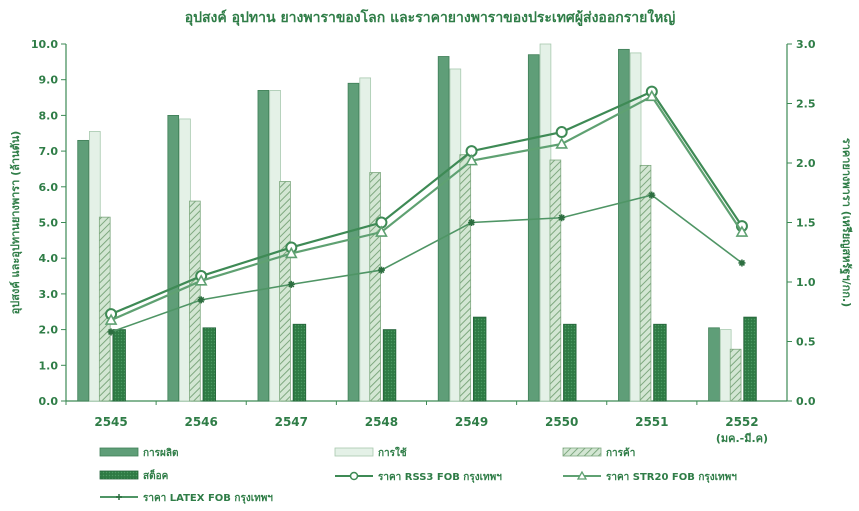 Image resolution: width=859 pixels, height=511 pixels. I want to click on left-tick-label: 7.0, so click(49, 151).